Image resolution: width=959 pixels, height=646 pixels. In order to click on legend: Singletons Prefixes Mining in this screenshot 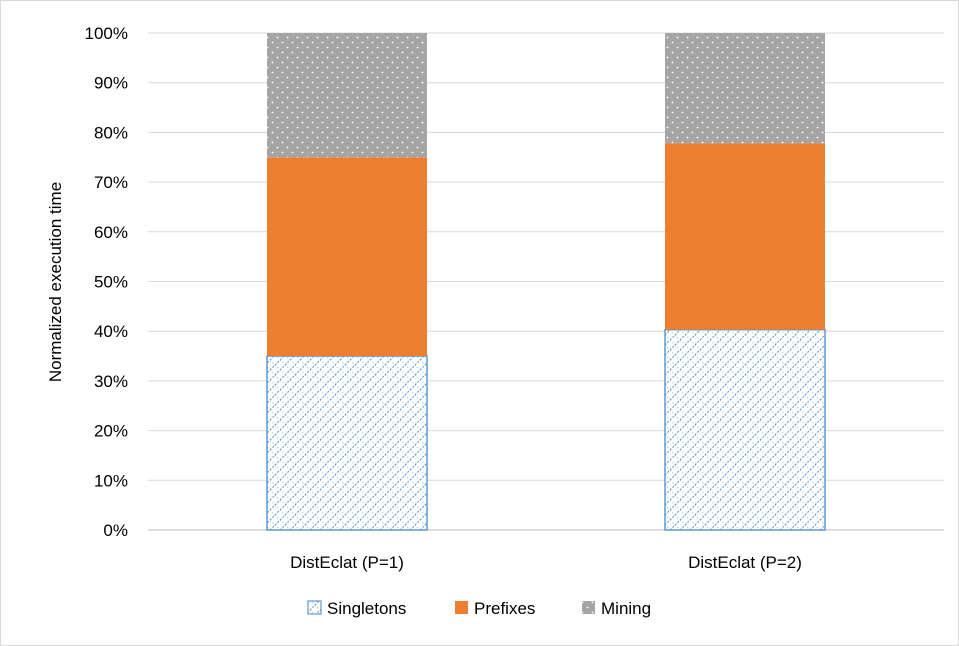, I will do `click(479, 608)`.